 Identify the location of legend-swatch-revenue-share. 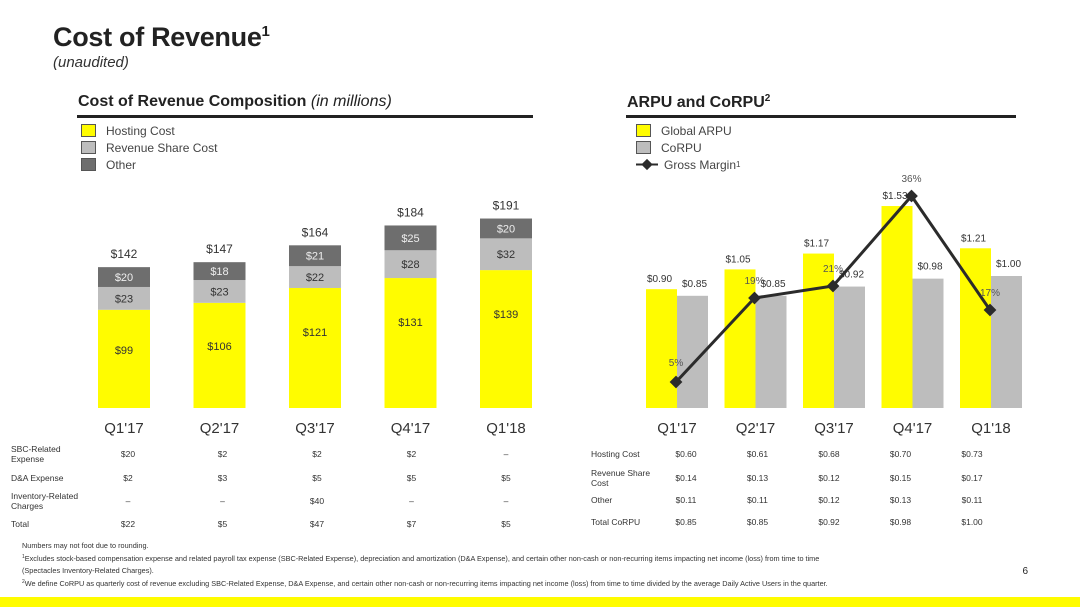
(88, 147).